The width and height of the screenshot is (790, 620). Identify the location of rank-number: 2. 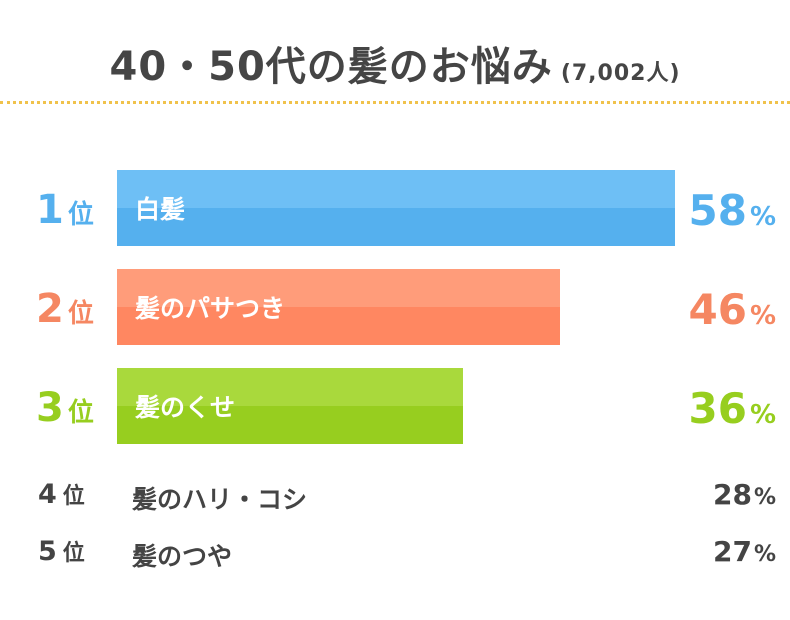
(50, 309).